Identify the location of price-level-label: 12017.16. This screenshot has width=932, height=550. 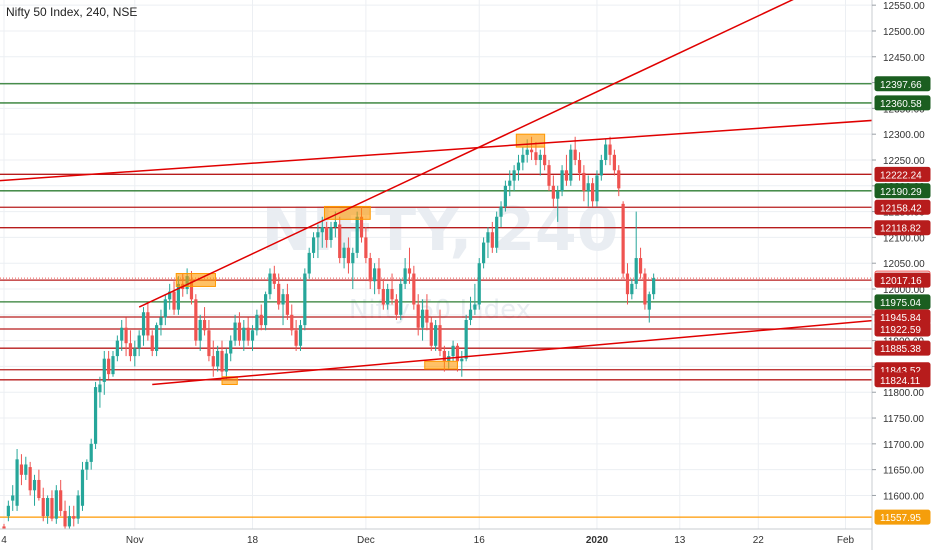
(901, 281).